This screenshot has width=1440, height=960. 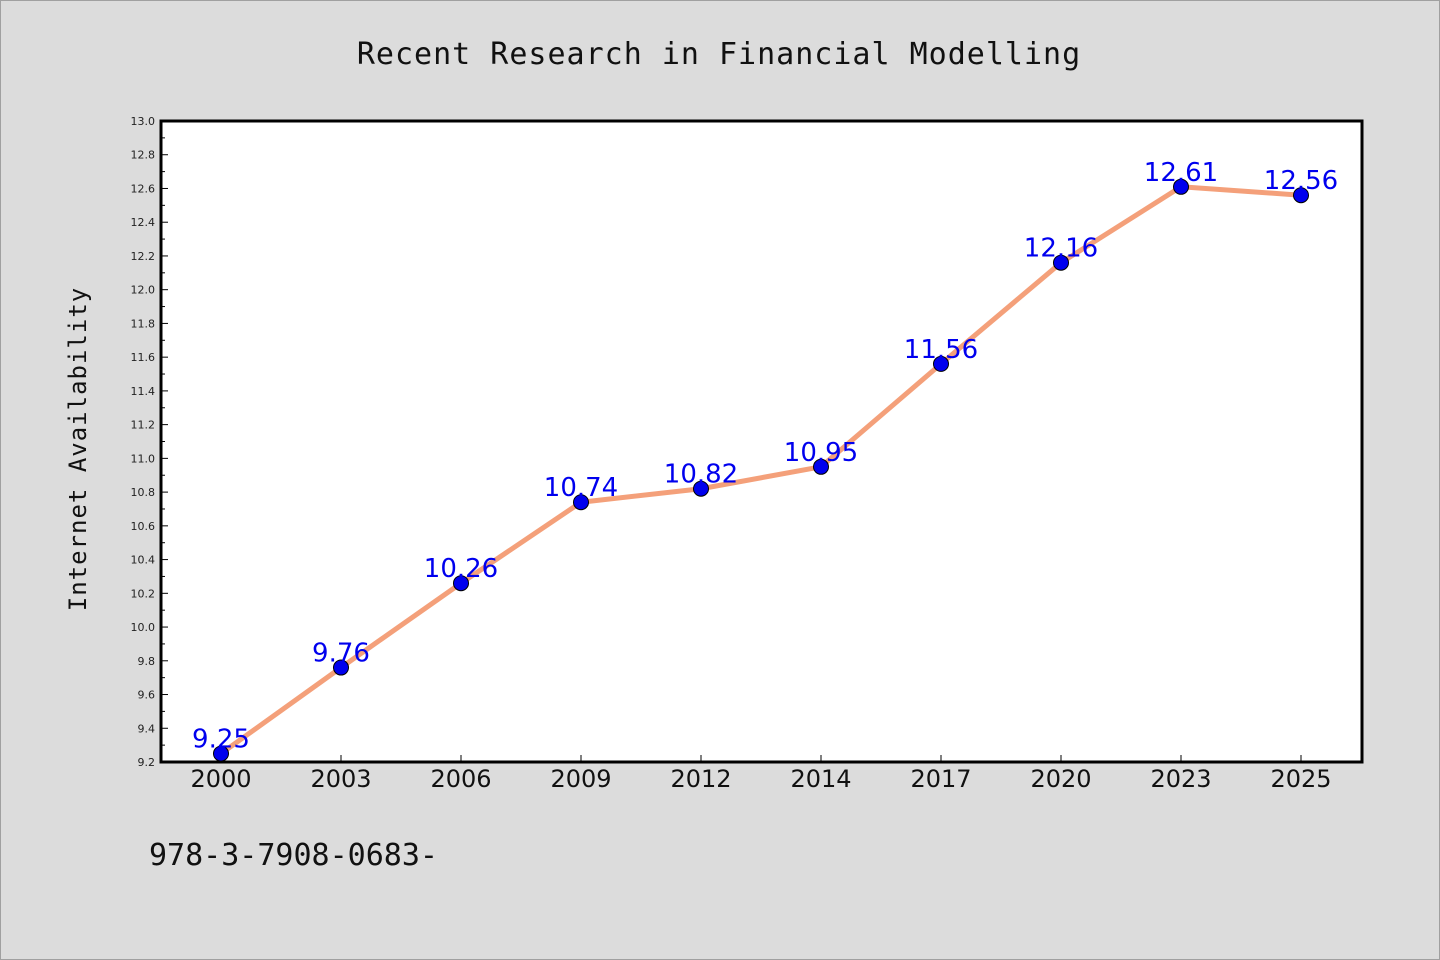 What do you see at coordinates (143, 627) in the screenshot?
I see `y-tick-label: 10.0` at bounding box center [143, 627].